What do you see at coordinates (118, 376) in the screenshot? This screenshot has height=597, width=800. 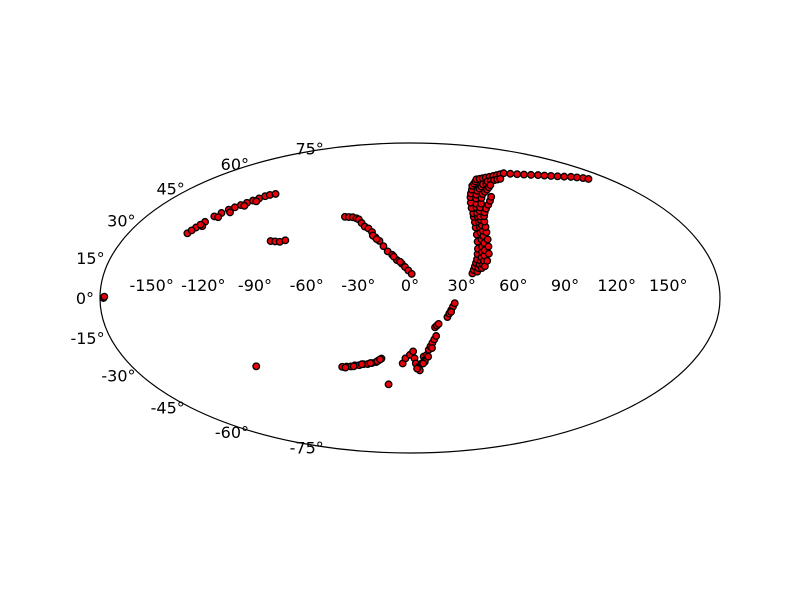 I see `y-tick-label: -30°` at bounding box center [118, 376].